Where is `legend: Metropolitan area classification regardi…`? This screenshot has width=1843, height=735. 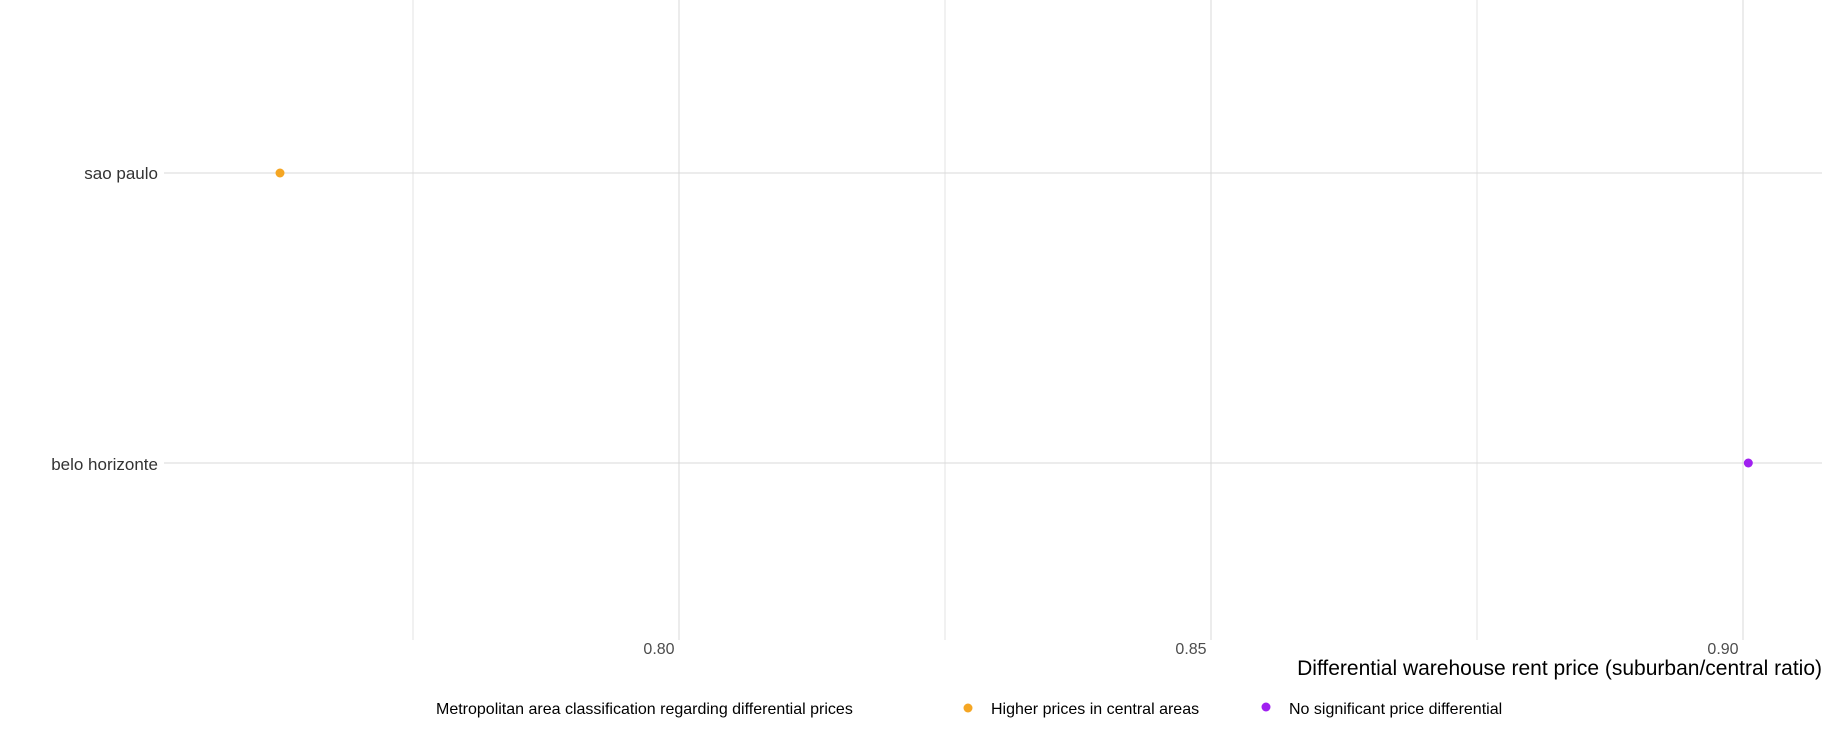
legend: Metropolitan area classification regardi… is located at coordinates (969, 709).